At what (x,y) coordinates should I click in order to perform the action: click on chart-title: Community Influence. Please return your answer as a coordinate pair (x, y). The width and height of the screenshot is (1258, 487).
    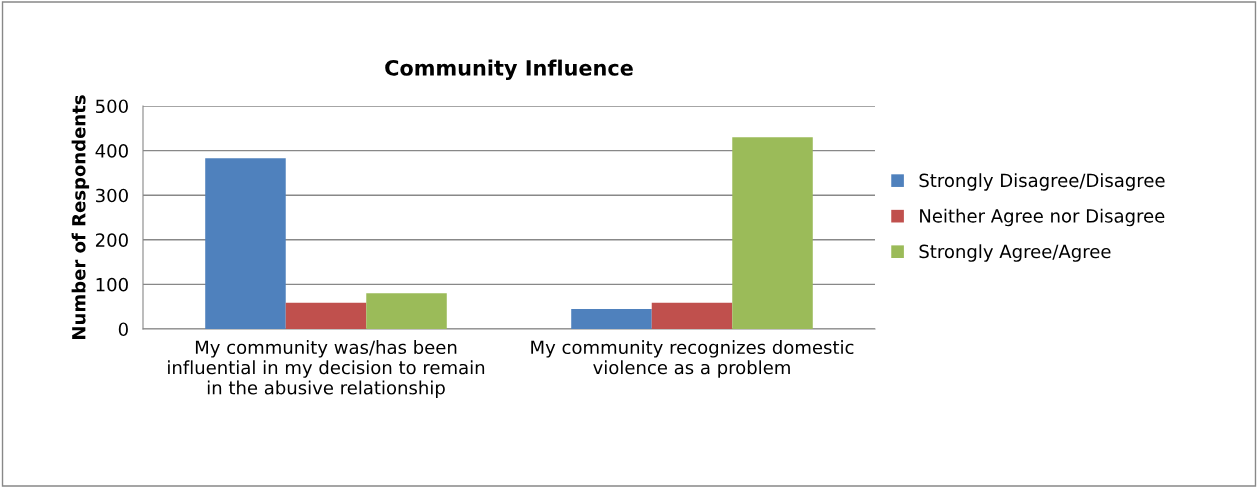
    Looking at the image, I should click on (509, 69).